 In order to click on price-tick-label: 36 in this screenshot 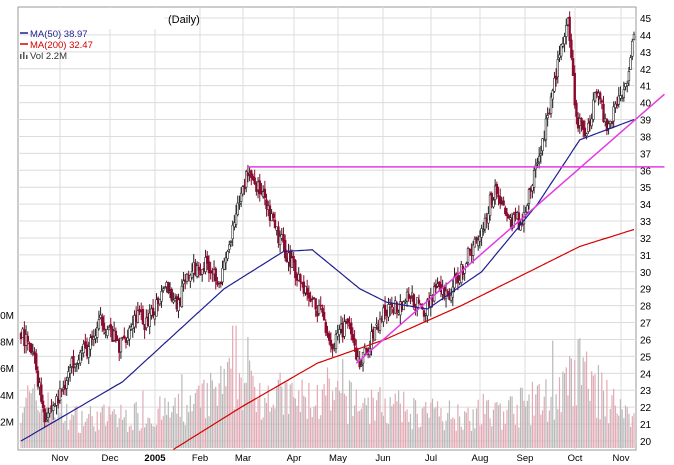, I will do `click(646, 171)`.